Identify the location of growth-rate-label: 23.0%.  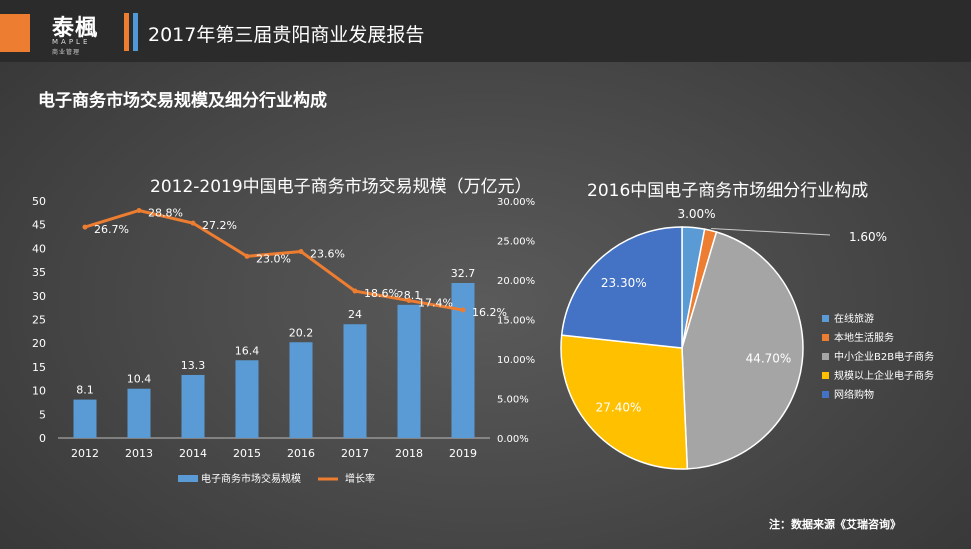
(273, 258).